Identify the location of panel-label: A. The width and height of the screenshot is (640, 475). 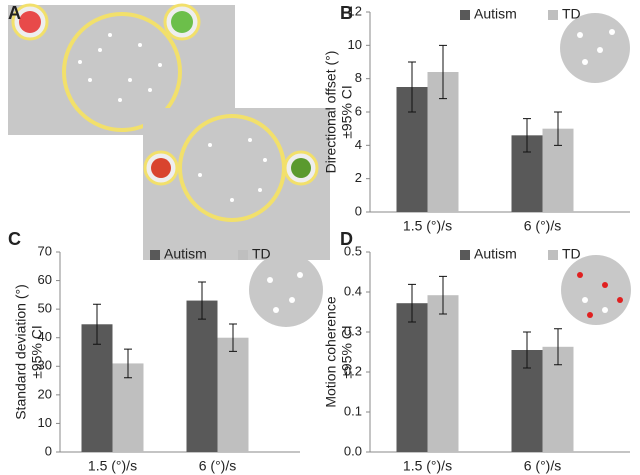
(14, 13).